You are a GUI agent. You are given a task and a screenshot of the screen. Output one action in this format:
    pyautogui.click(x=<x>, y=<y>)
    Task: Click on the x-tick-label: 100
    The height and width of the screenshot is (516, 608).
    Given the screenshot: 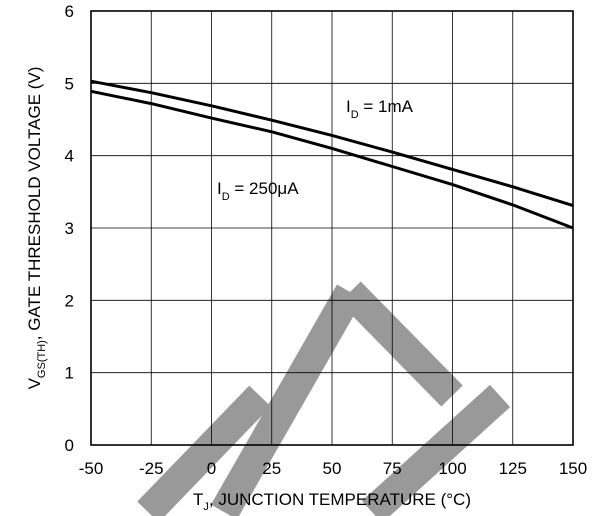 What is the action you would take?
    pyautogui.click(x=452, y=468)
    